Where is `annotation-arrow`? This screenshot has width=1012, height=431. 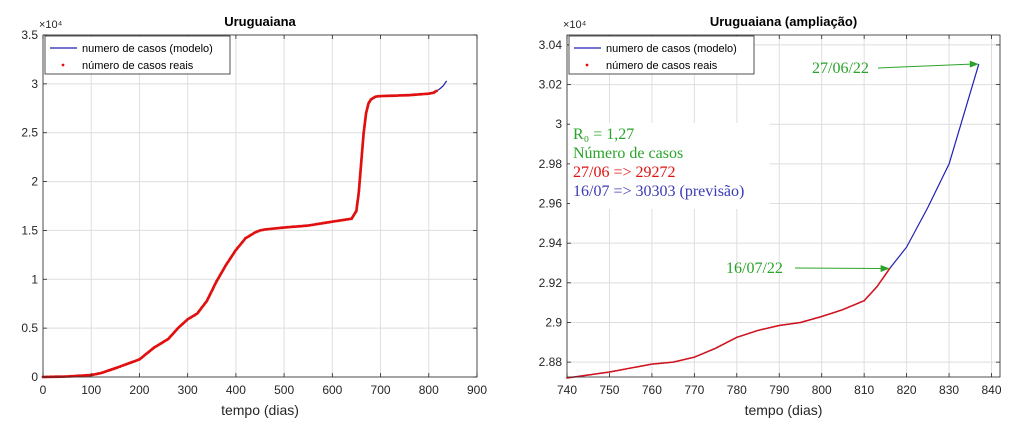 annotation-arrow is located at coordinates (838, 268).